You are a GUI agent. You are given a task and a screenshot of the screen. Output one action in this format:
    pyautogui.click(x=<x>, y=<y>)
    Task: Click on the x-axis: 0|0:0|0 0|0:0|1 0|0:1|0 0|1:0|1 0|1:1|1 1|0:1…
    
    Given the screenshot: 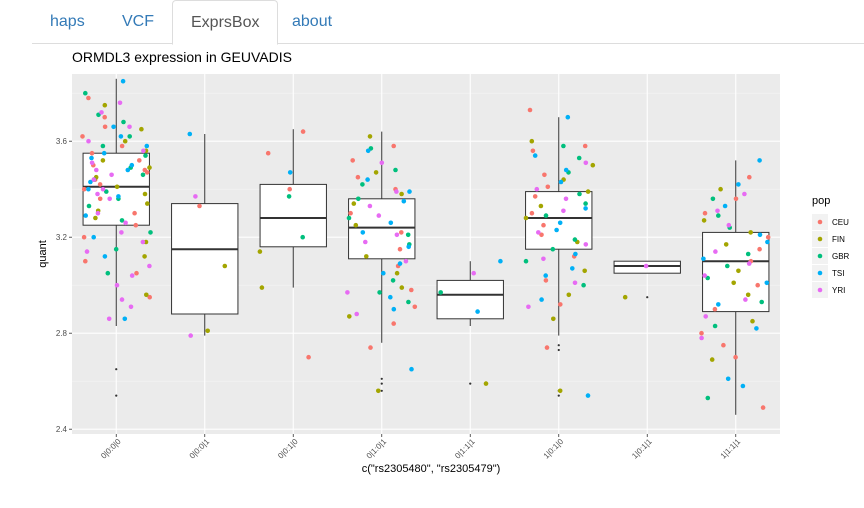 What is the action you would take?
    pyautogui.click(x=421, y=447)
    